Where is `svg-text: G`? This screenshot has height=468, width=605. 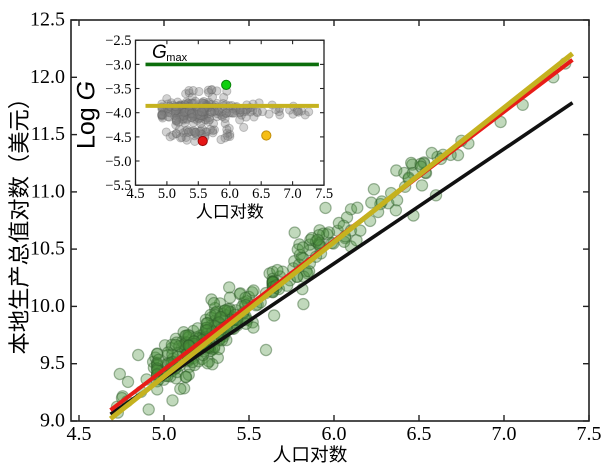 svg-text: G is located at coordinates (159, 52).